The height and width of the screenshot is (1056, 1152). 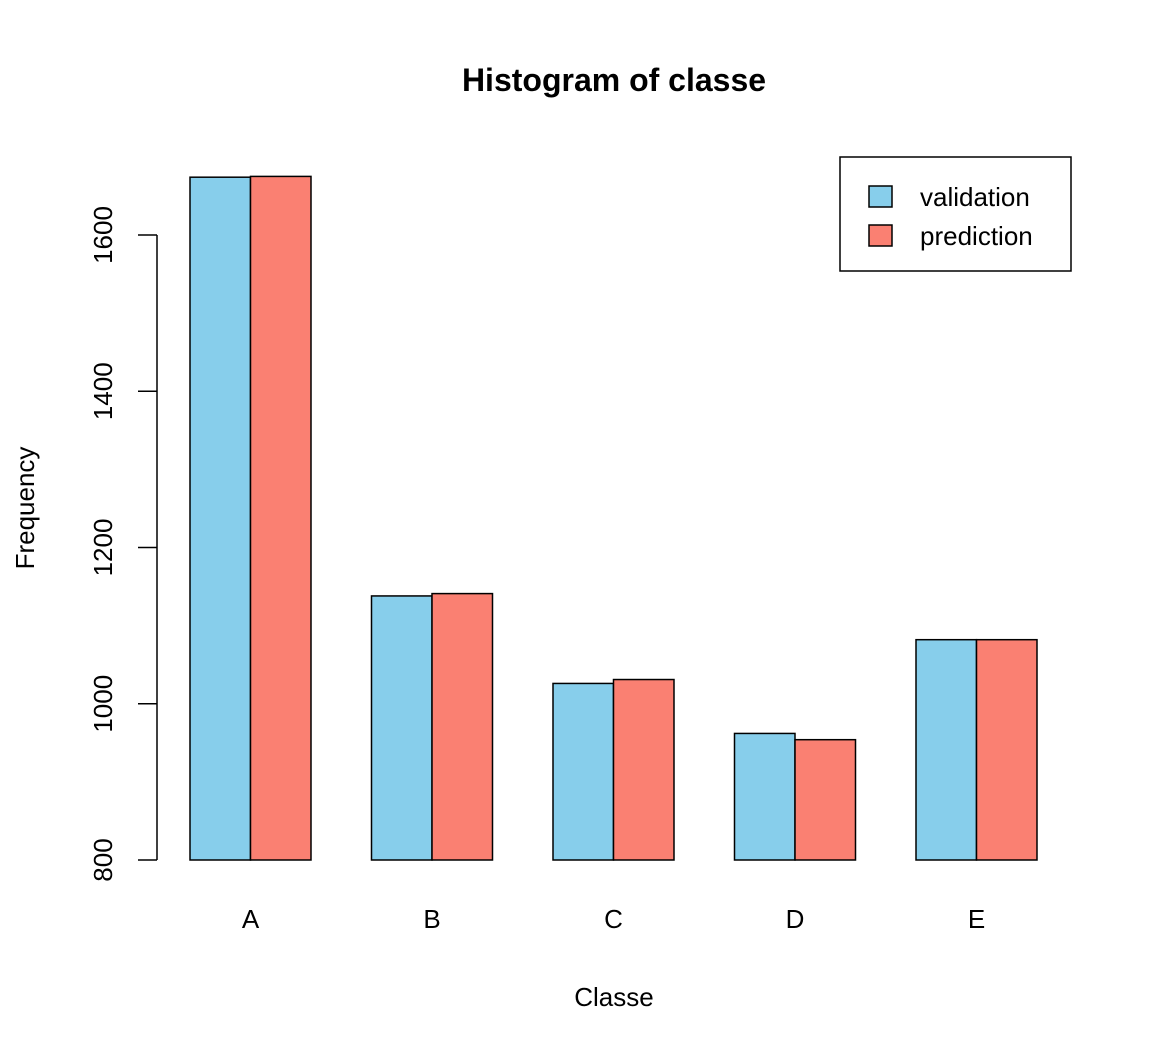 I want to click on legend-label-prediction: prediction, so click(x=976, y=236).